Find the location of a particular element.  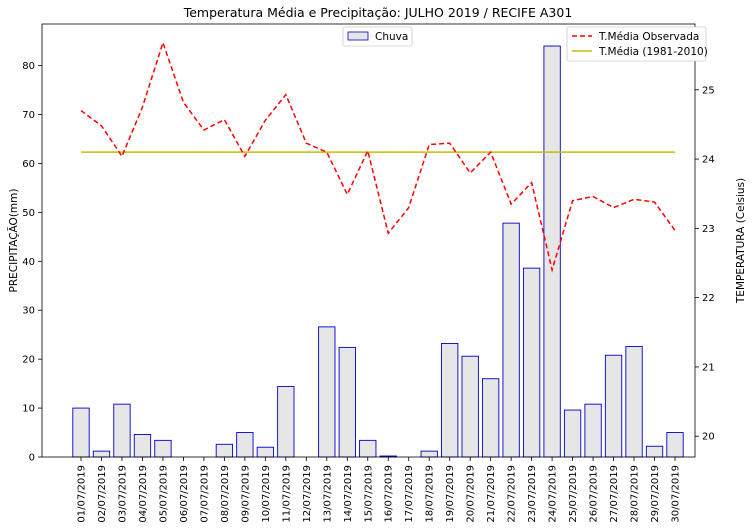

bar-26/07/2019 is located at coordinates (593, 430).